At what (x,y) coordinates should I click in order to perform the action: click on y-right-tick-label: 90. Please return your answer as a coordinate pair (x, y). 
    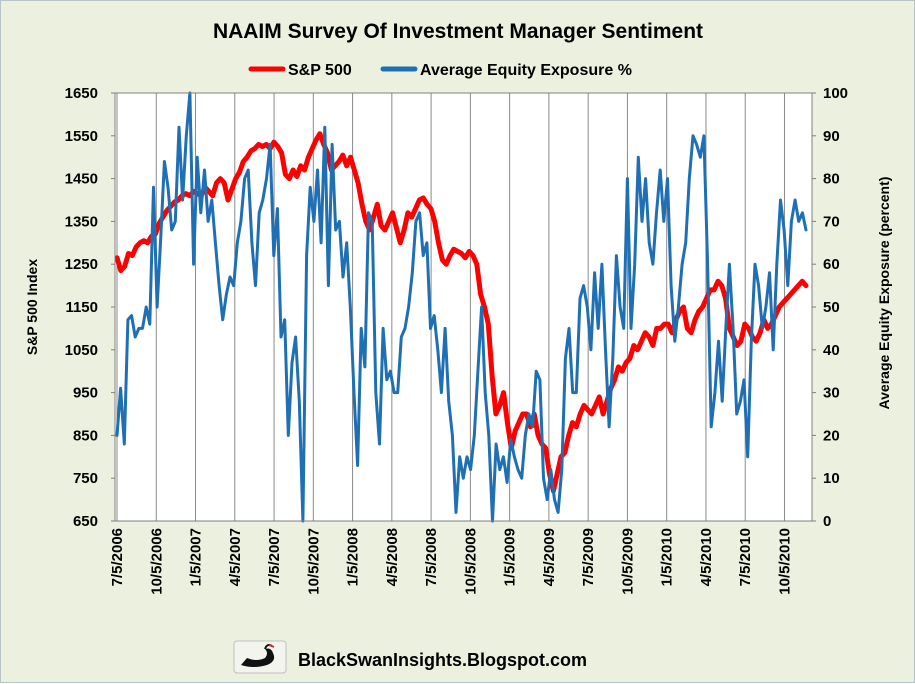
    Looking at the image, I should click on (831, 136).